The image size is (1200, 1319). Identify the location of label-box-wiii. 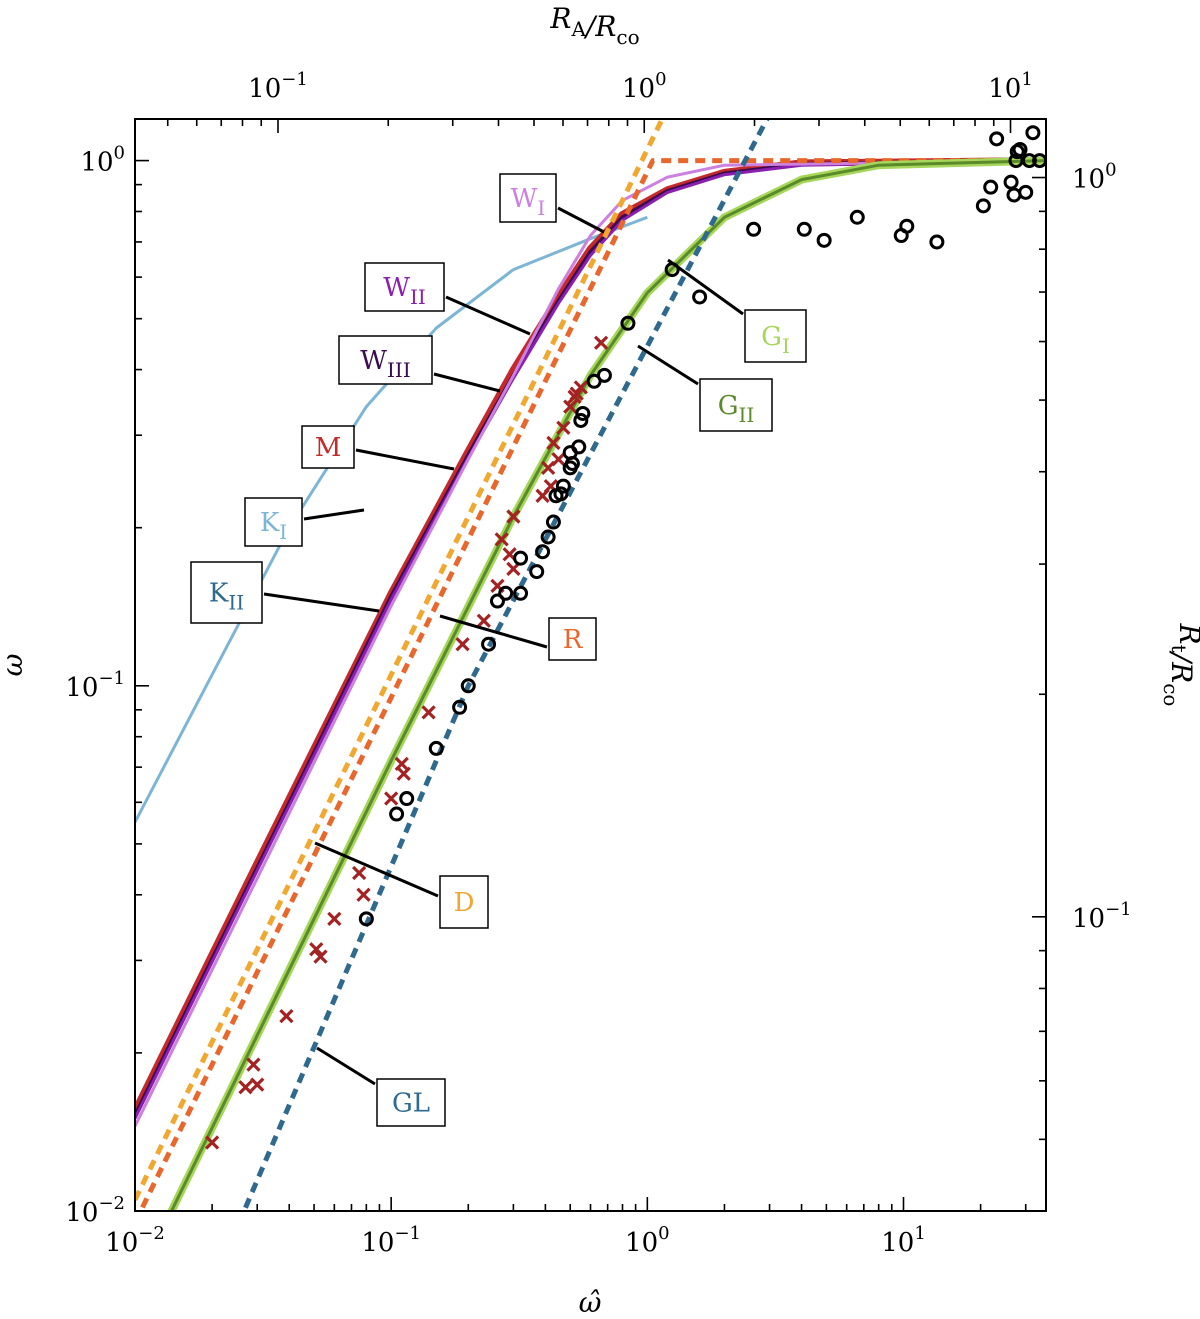
(385, 360).